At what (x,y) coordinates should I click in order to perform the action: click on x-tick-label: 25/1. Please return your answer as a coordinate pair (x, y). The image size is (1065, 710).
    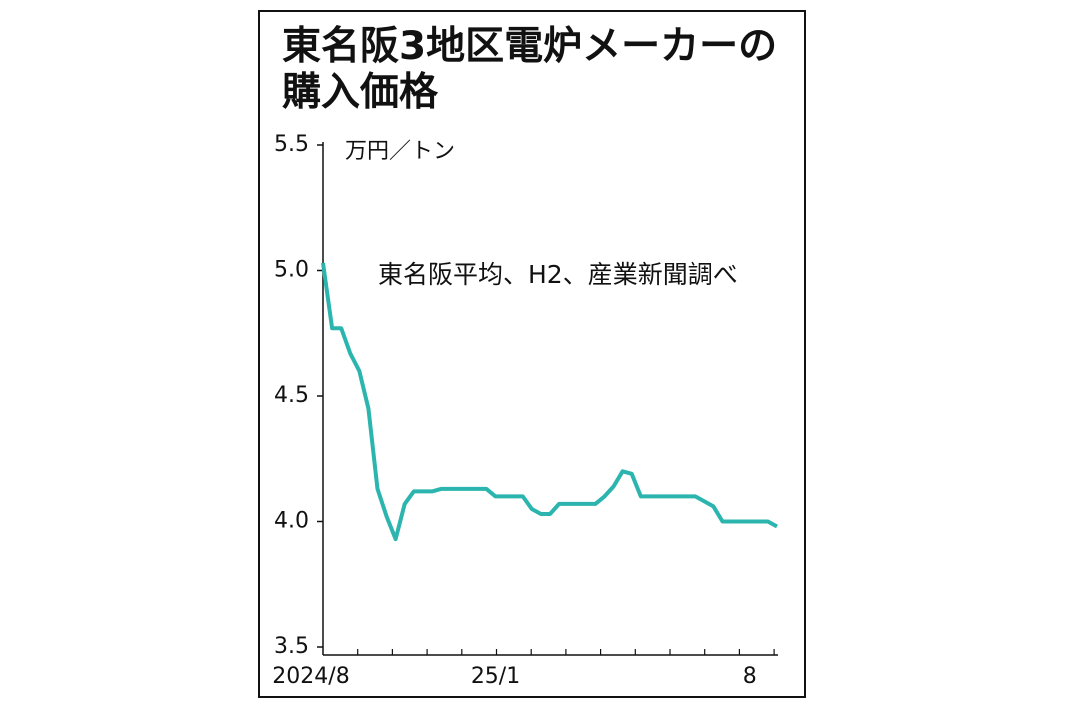
    Looking at the image, I should click on (495, 676).